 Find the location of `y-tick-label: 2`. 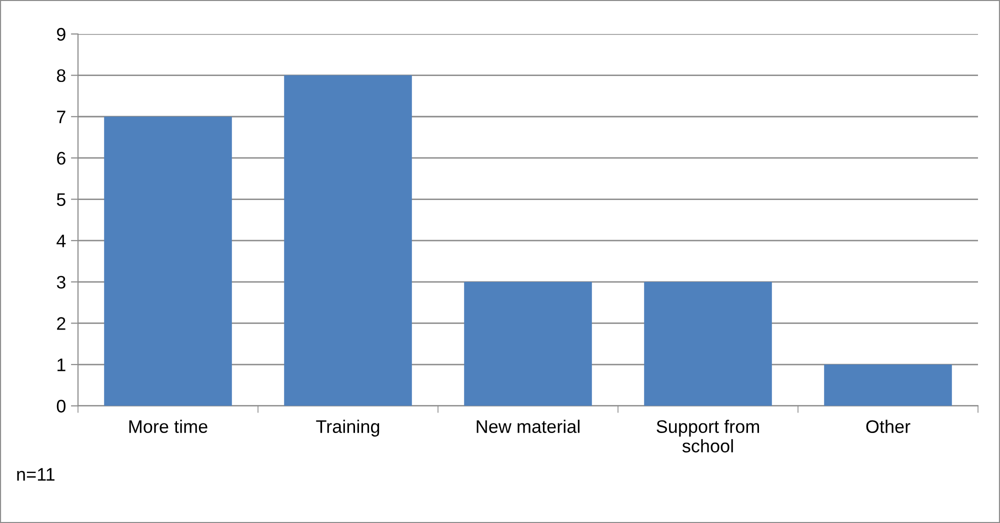

y-tick-label: 2 is located at coordinates (61, 323).